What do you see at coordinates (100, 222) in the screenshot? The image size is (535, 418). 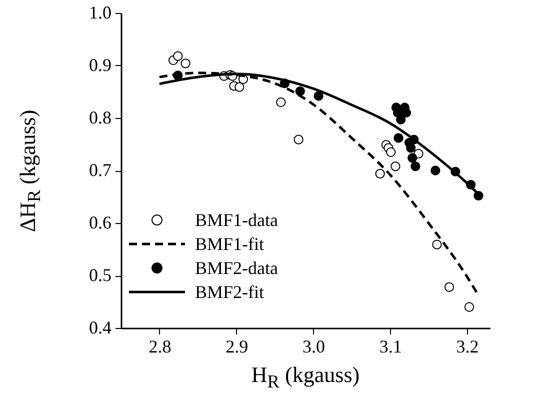 I see `y-tick-label: 0.6` at bounding box center [100, 222].